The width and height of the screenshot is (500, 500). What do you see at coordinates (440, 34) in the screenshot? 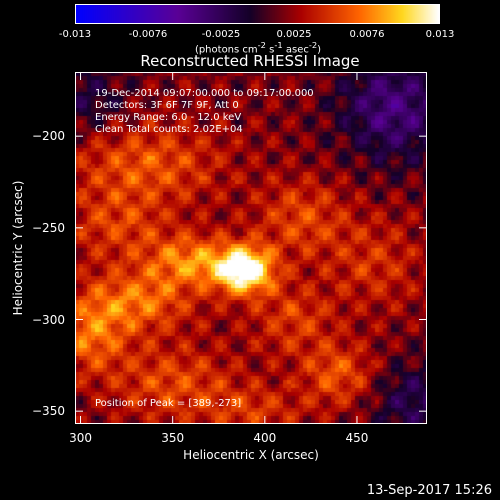
I see `colorbar-tick-label: 0.013` at bounding box center [440, 34].